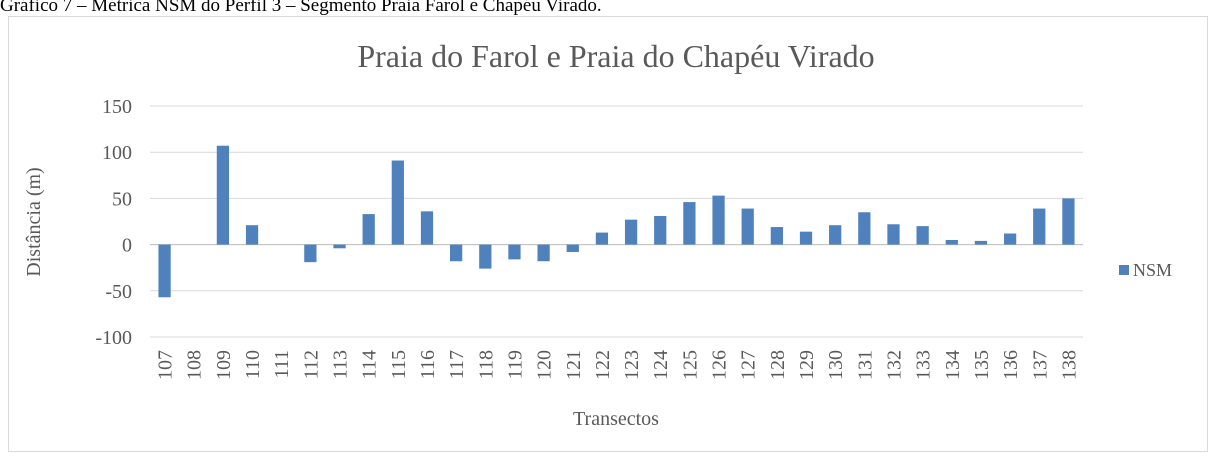 The height and width of the screenshot is (457, 1217). I want to click on x-tick-label: 130, so click(836, 365).